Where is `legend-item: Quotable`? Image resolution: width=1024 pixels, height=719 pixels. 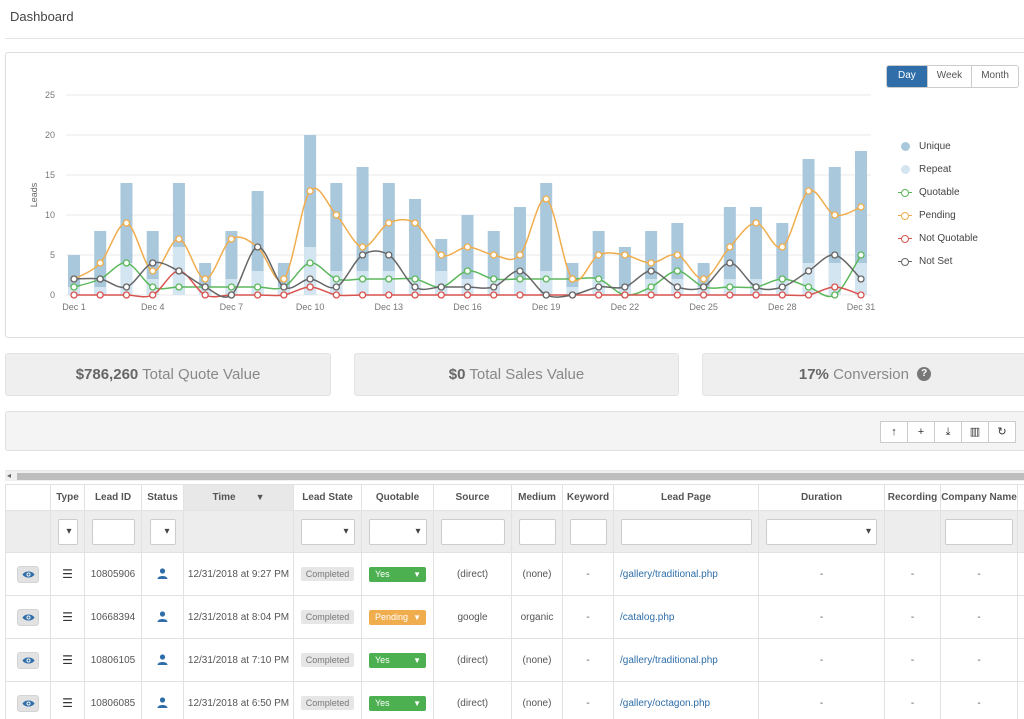 legend-item: Quotable is located at coordinates (937, 192).